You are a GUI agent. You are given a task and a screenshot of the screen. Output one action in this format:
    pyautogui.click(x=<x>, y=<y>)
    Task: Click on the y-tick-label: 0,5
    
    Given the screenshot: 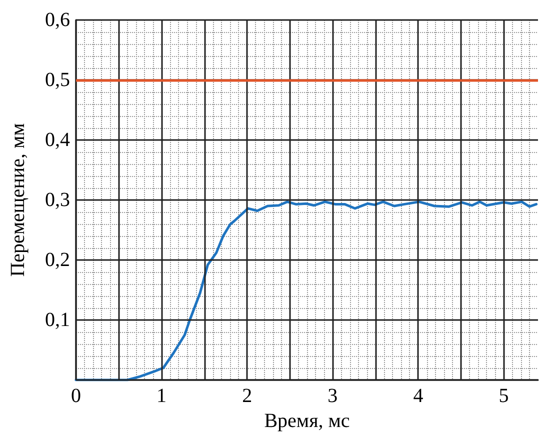 What is the action you would take?
    pyautogui.click(x=57, y=80)
    